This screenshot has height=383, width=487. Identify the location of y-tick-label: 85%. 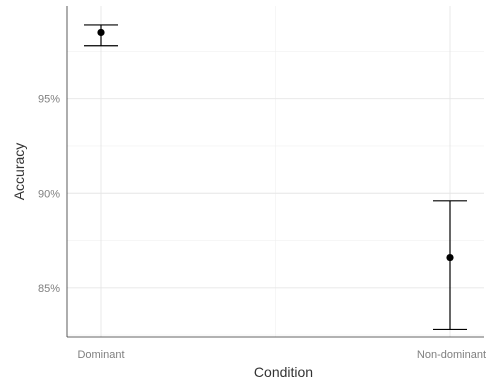
(49, 289).